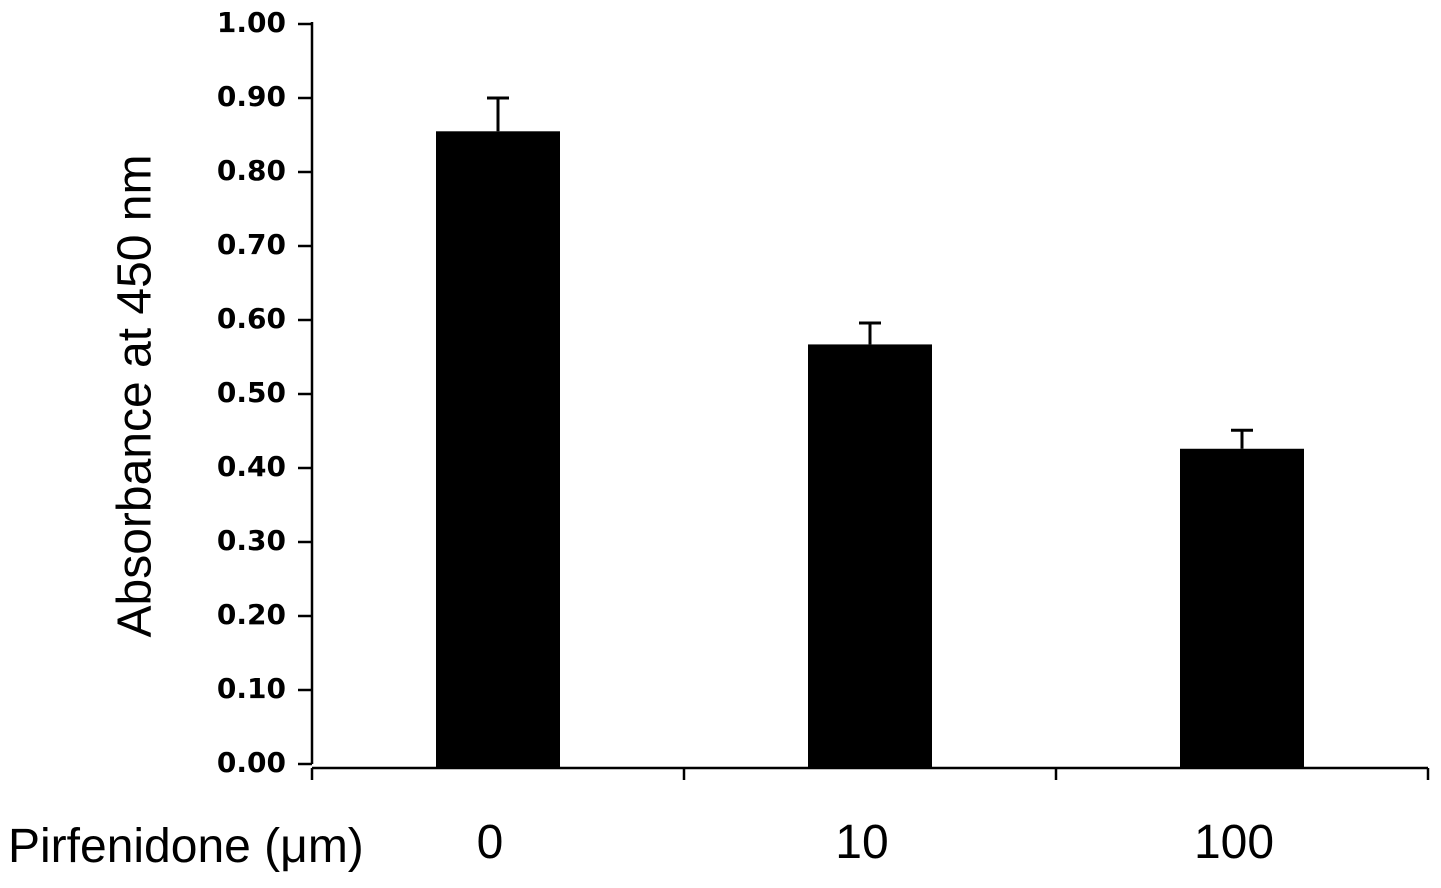 This screenshot has height=888, width=1441. I want to click on x-tick-label: 100, so click(1234, 842).